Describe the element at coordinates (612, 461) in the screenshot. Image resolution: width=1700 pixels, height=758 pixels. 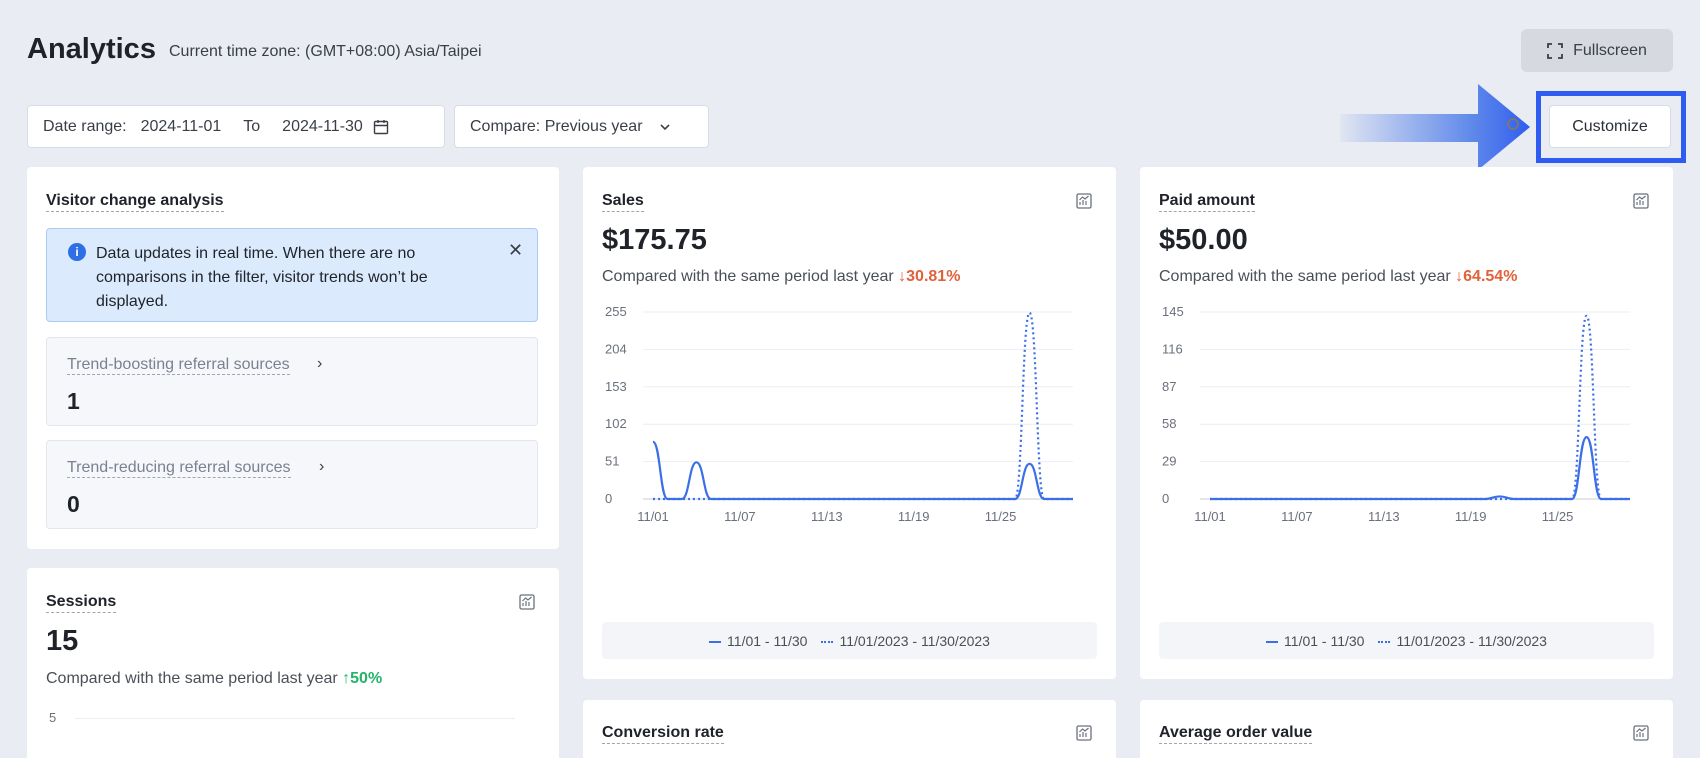
I see `y-tick-label: 51` at that location.